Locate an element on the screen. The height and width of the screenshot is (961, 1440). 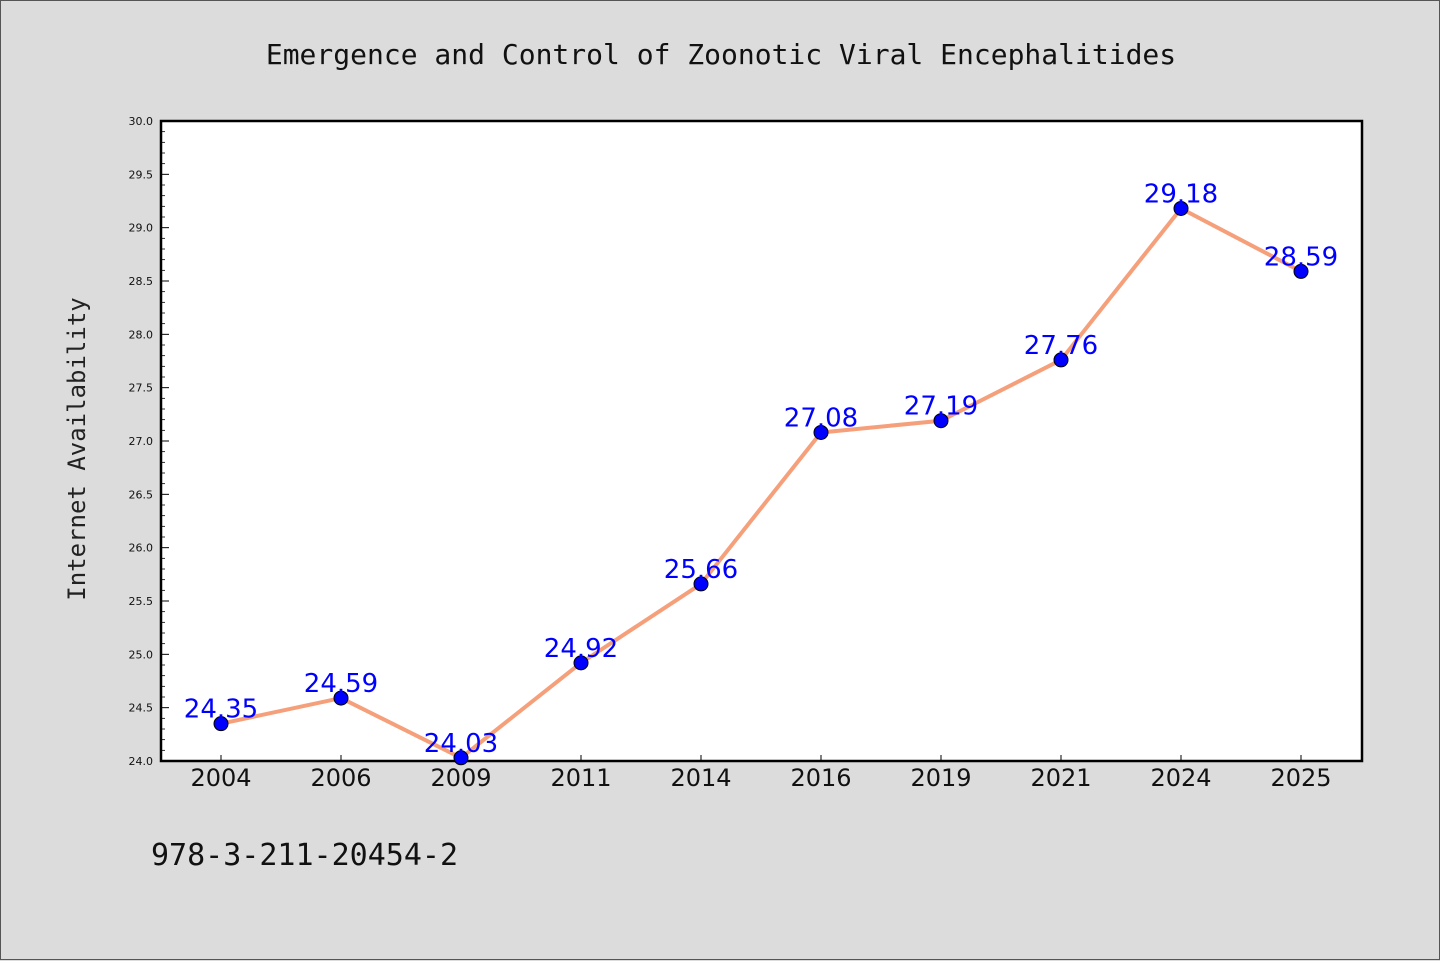
y-tick-label: 28.5 is located at coordinates (141, 281).